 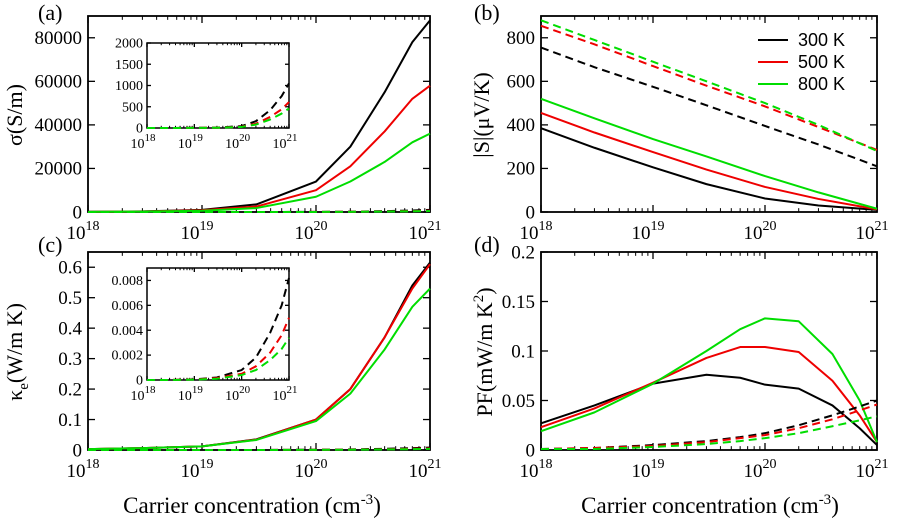 What do you see at coordinates (14, 343) in the screenshot?
I see `y-axis-label-c-rest: (W/m K)` at bounding box center [14, 343].